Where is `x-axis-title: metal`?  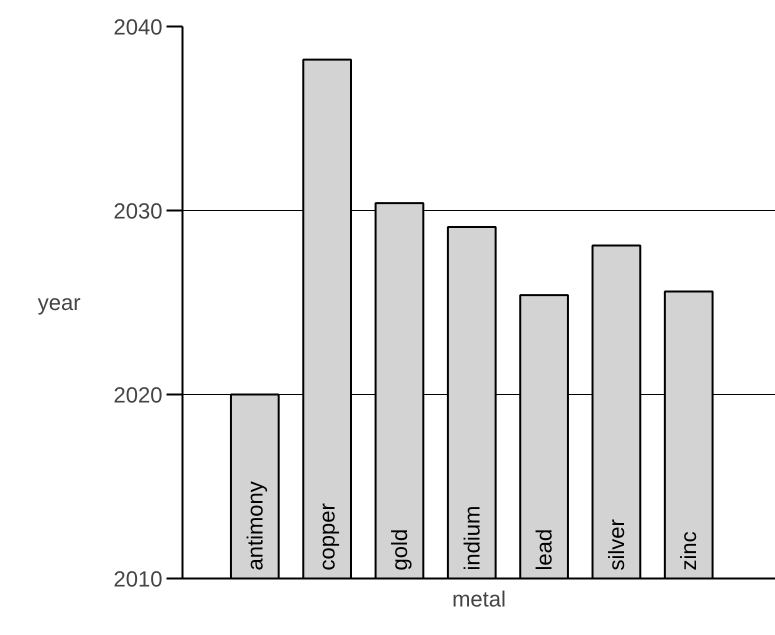
x-axis-title: metal is located at coordinates (479, 599).